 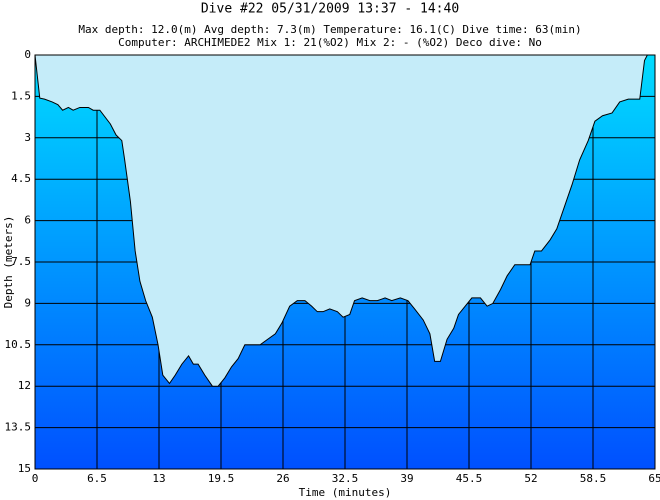 What do you see at coordinates (24, 468) in the screenshot?
I see `y-tick-label: 15` at bounding box center [24, 468].